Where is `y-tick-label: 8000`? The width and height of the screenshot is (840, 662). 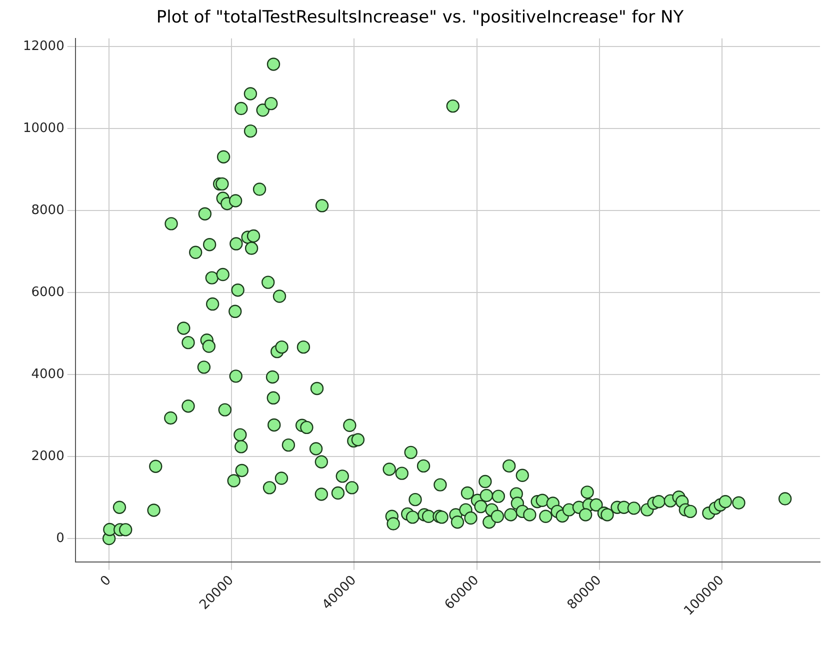
y-tick-label: 8000 is located at coordinates (47, 210).